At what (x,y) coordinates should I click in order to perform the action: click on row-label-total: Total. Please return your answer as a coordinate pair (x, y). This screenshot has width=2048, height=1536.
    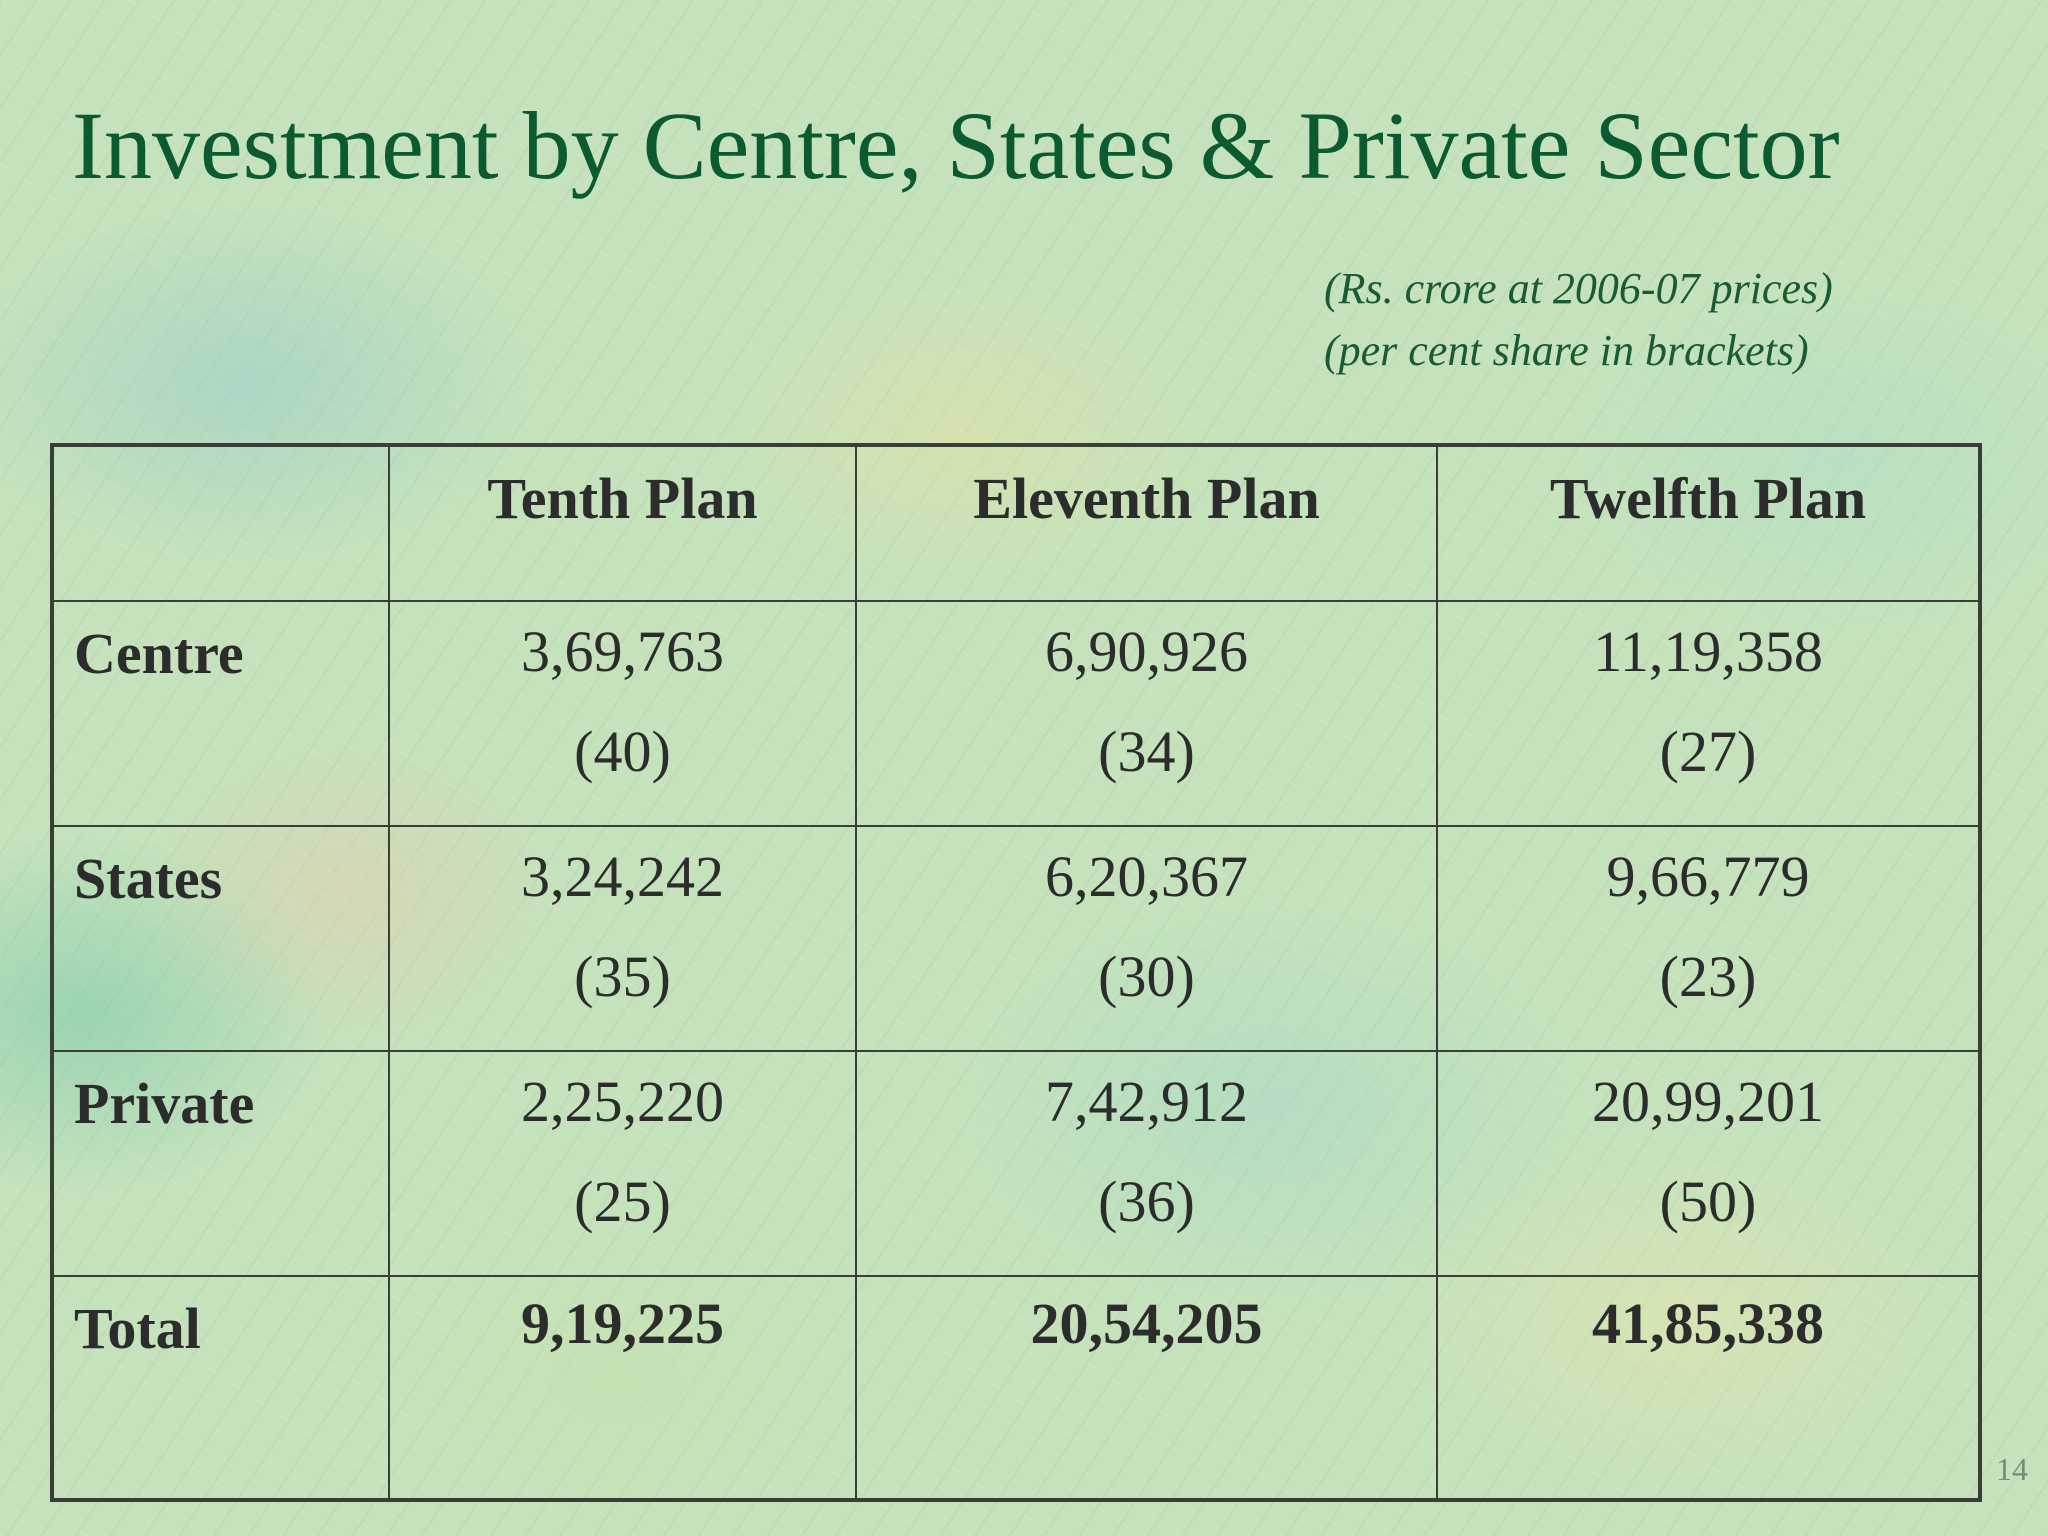
    Looking at the image, I should click on (220, 1388).